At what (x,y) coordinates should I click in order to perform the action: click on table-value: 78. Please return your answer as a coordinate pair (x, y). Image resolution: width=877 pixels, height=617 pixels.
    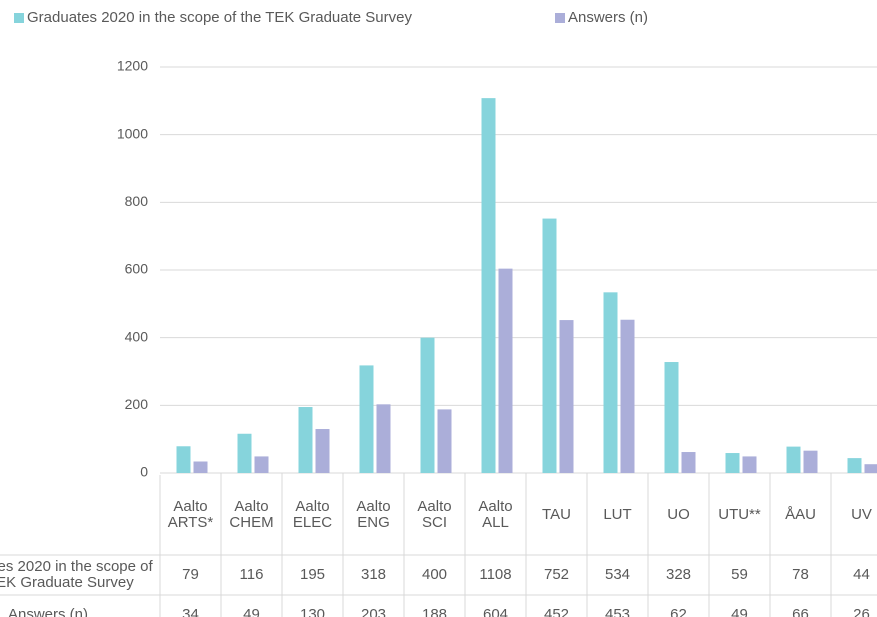
    Looking at the image, I should click on (800, 574).